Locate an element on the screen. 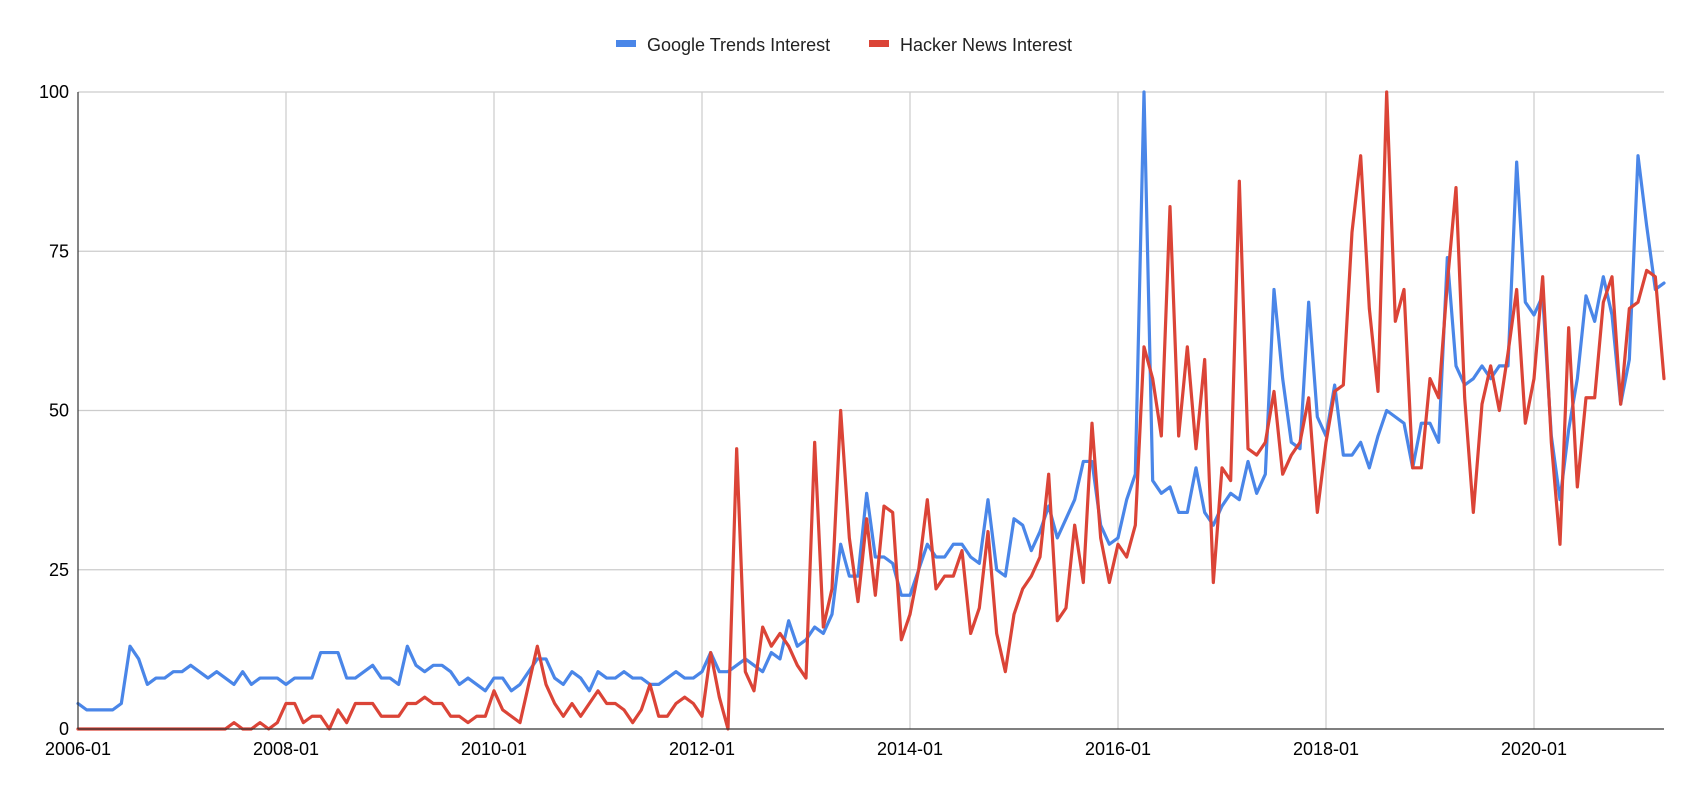 The height and width of the screenshot is (794, 1700). x-tick-label: 2020-01 is located at coordinates (1534, 749).